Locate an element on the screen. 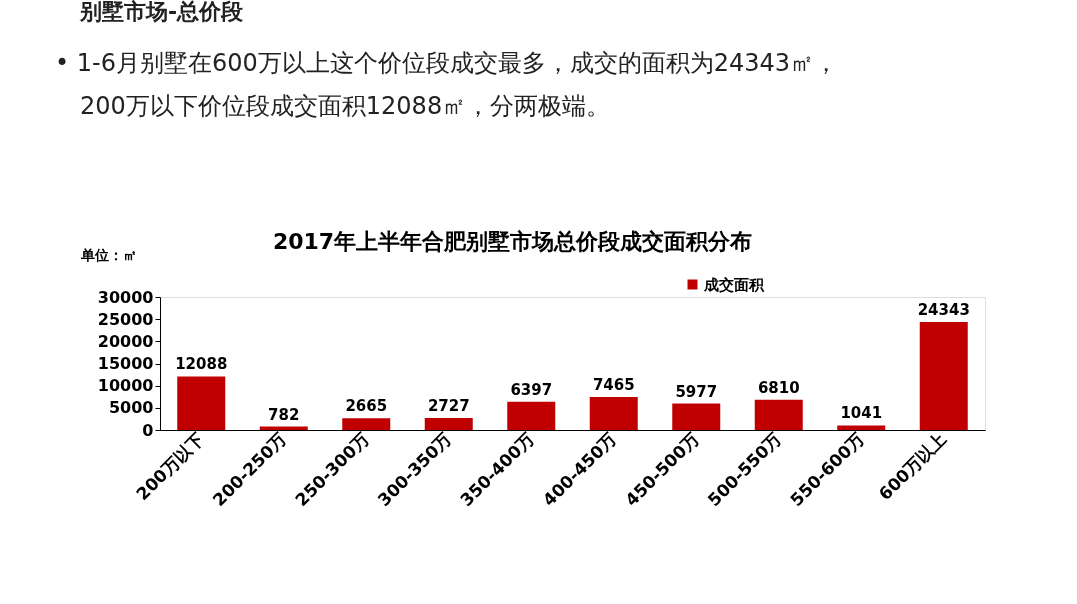 This screenshot has width=1077, height=604. data-label: 24343 is located at coordinates (943, 310).